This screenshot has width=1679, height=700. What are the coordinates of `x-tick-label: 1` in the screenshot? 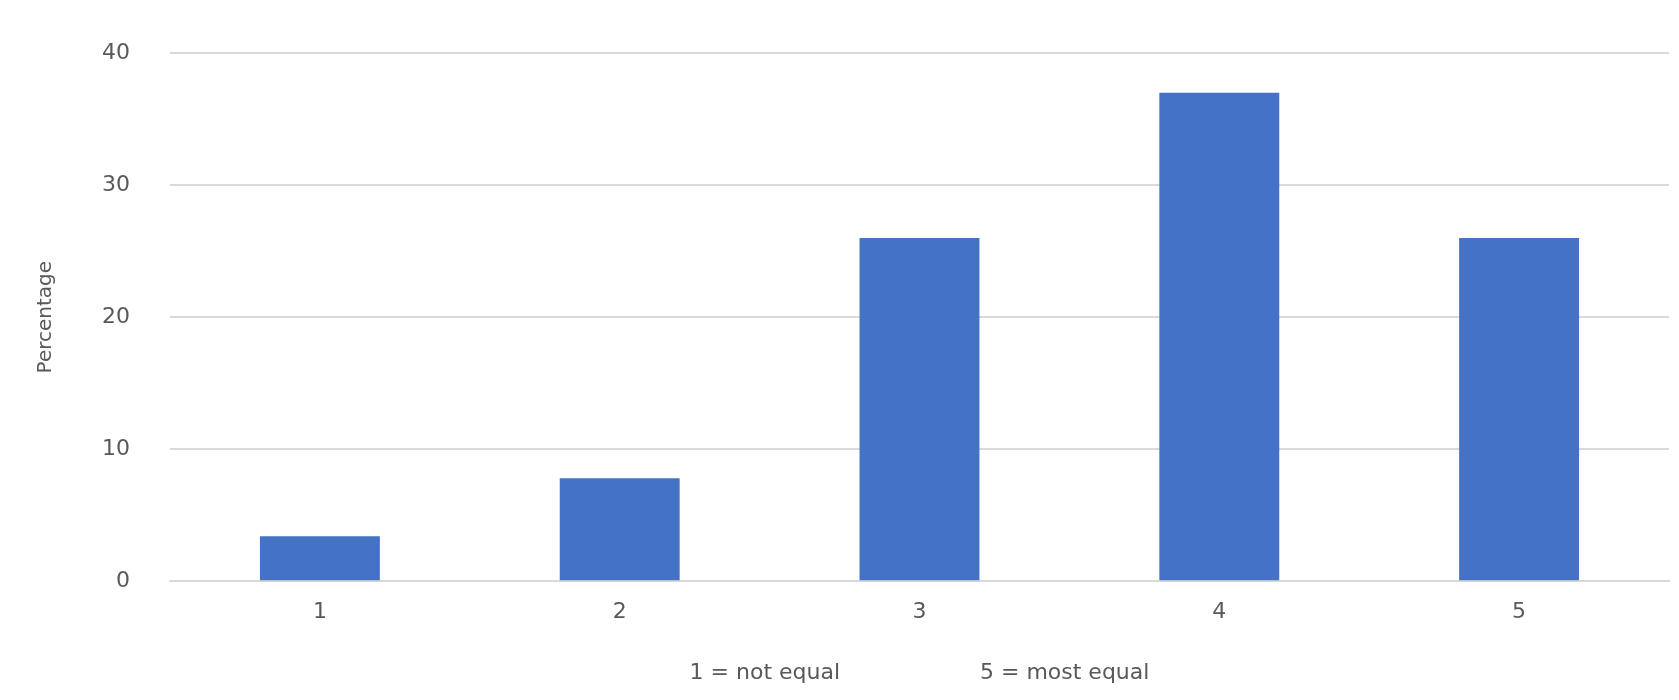 It's located at (319, 611).